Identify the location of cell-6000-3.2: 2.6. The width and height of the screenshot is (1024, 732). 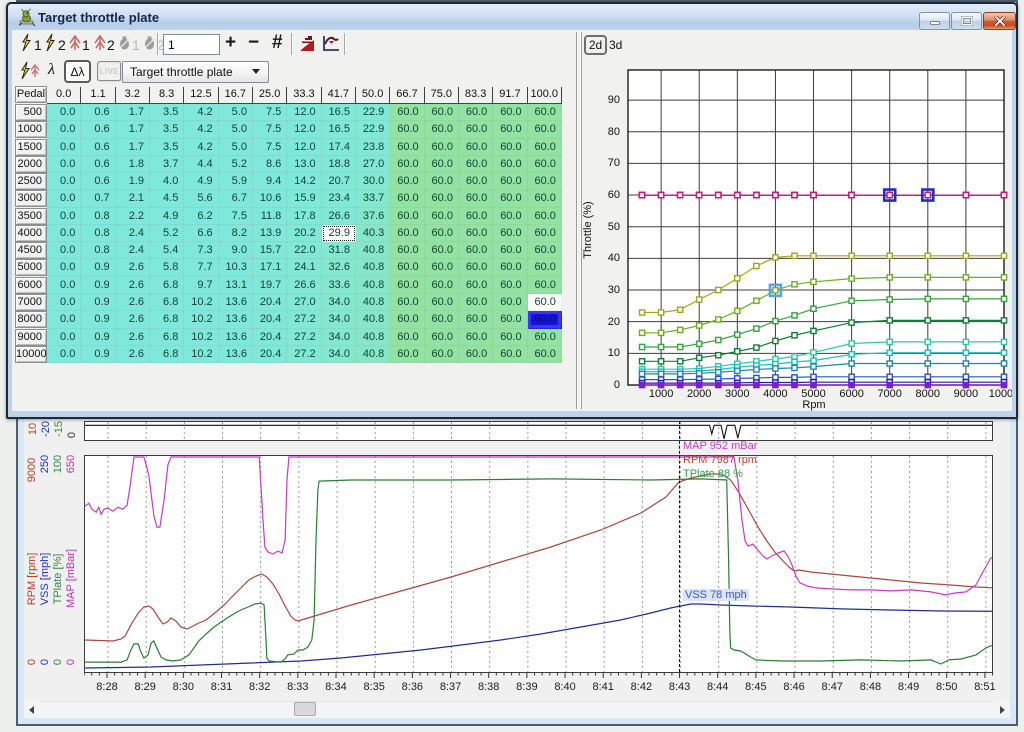
(132, 285).